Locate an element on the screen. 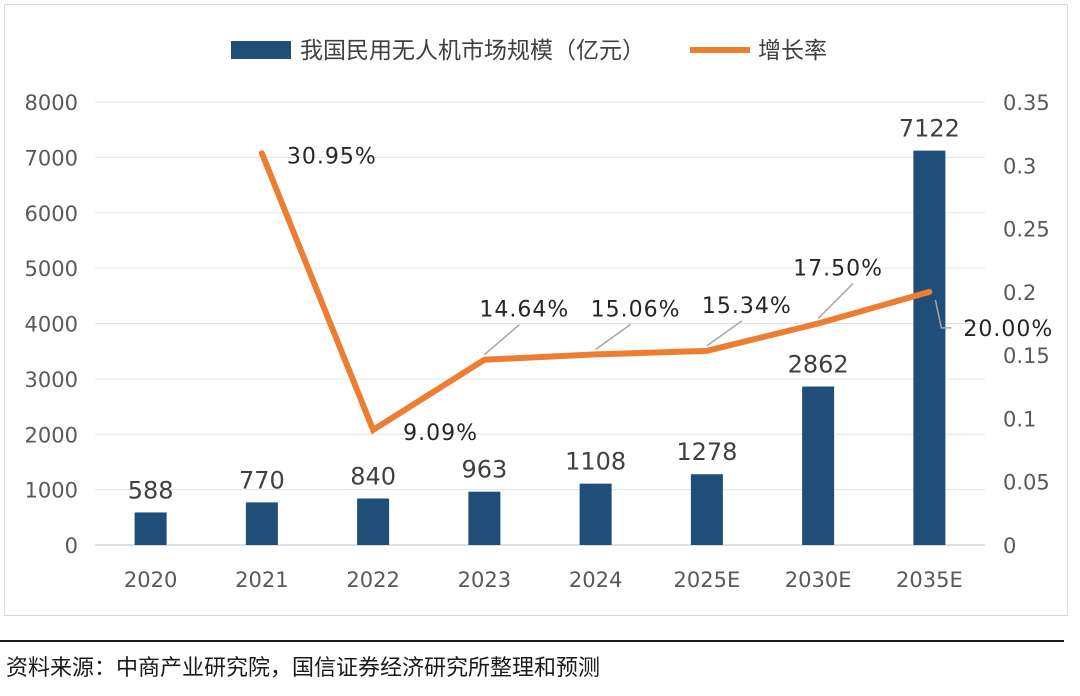 This screenshot has height=696, width=1080. source-note: 资料来源：中商产业研究院，国信证券经济研究所整理和预测 is located at coordinates (303, 668).